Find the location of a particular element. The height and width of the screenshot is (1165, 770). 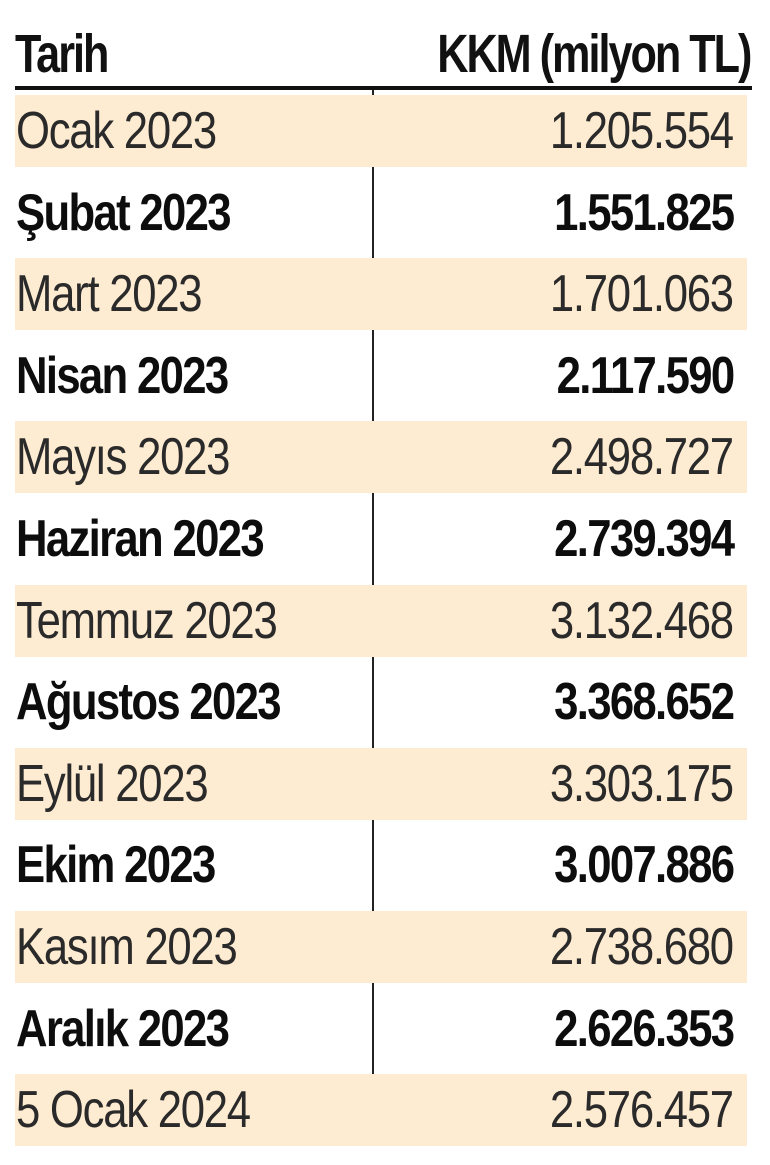

row-value: 2.626.353 is located at coordinates (644, 1028).